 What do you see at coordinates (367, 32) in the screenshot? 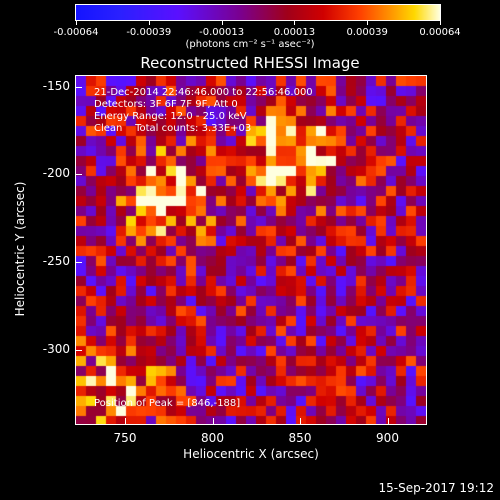
I see `colorbar-tick-label: 0.00039` at bounding box center [367, 32].